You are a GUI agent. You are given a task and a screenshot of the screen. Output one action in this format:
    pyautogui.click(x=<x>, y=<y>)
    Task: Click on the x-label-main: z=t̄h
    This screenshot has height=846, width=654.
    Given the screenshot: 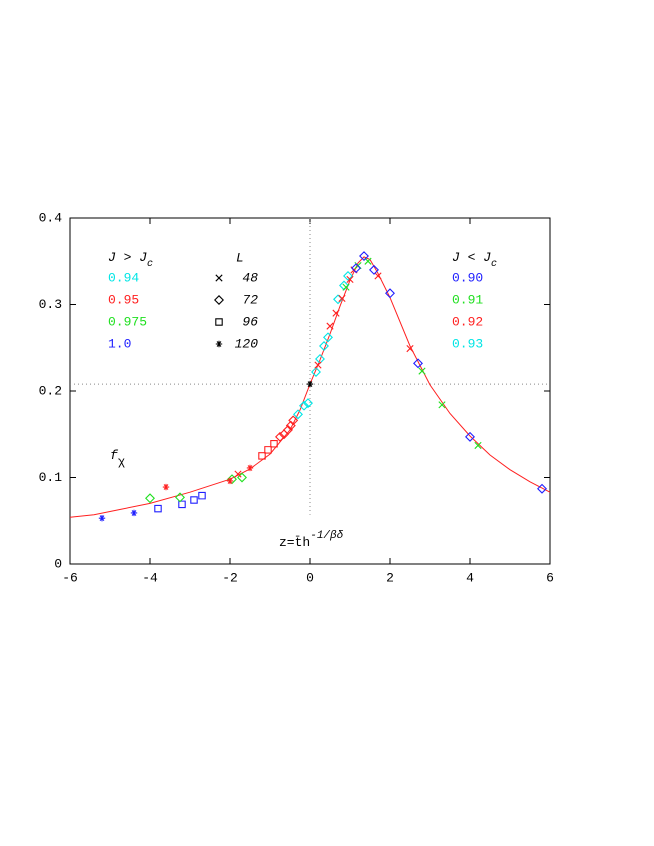 What is the action you would take?
    pyautogui.click(x=294, y=542)
    